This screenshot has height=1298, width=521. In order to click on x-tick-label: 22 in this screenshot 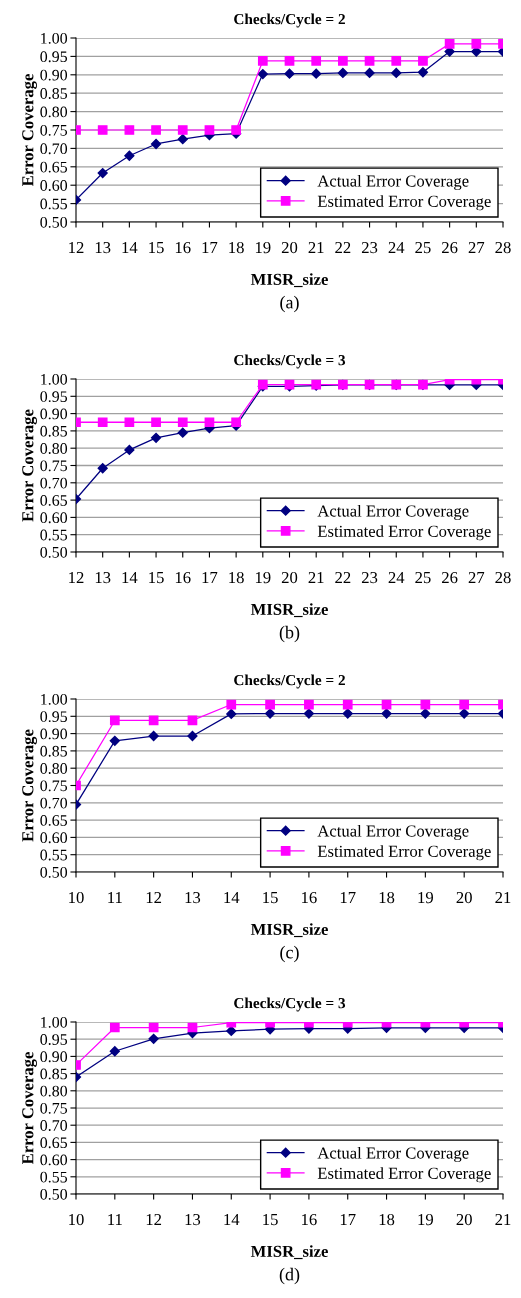, I will do `click(343, 577)`.